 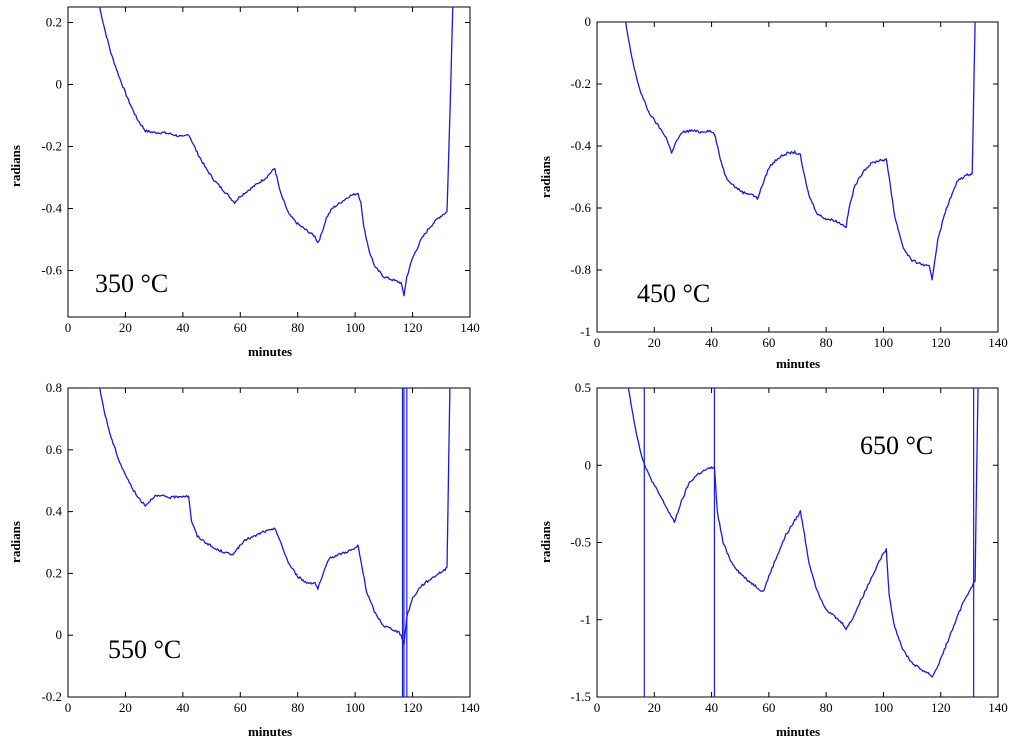 I want to click on y-tick-label: 0.6, so click(x=54, y=449).